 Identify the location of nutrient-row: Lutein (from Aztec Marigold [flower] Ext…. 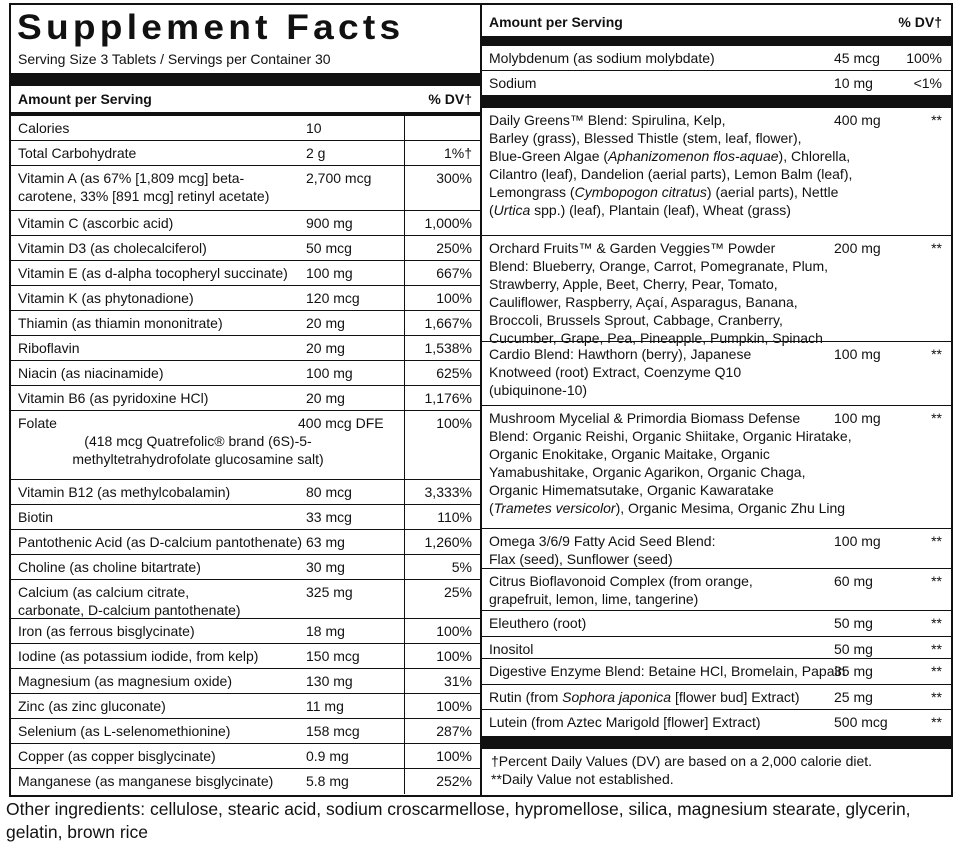
(716, 723).